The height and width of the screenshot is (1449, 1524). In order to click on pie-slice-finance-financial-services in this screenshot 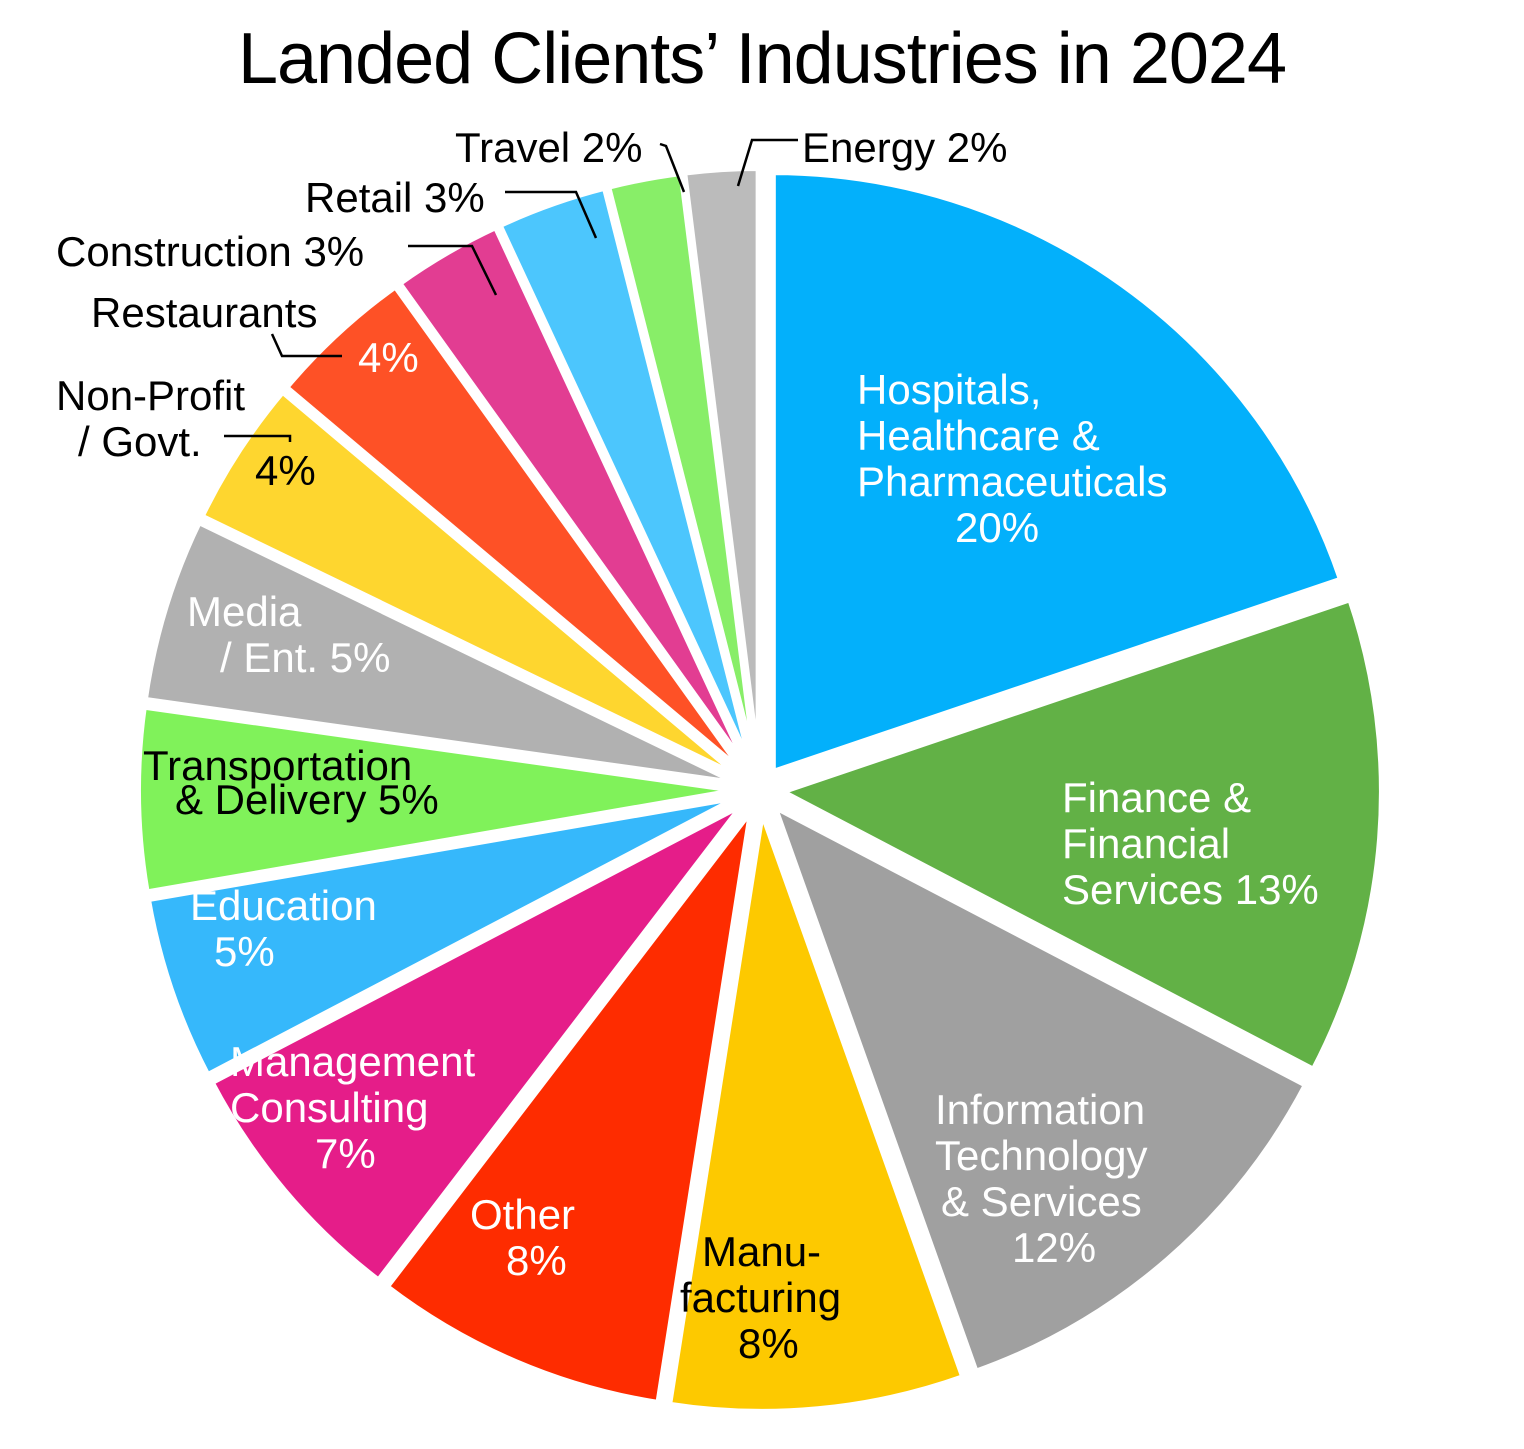, I will do `click(1079, 834)`.